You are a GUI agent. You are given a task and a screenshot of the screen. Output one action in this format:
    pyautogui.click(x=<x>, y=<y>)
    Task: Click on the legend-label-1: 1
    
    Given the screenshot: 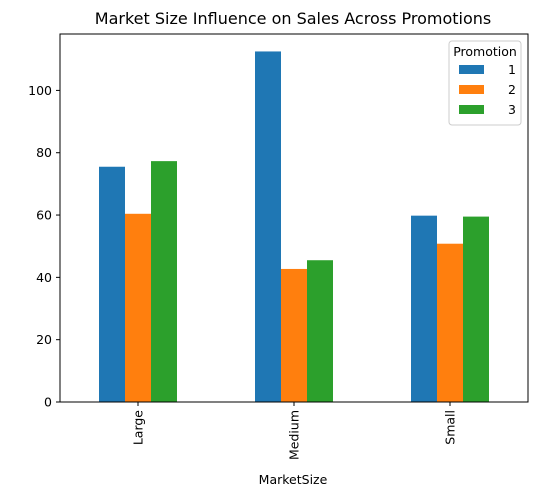 What is the action you would take?
    pyautogui.click(x=512, y=69)
    